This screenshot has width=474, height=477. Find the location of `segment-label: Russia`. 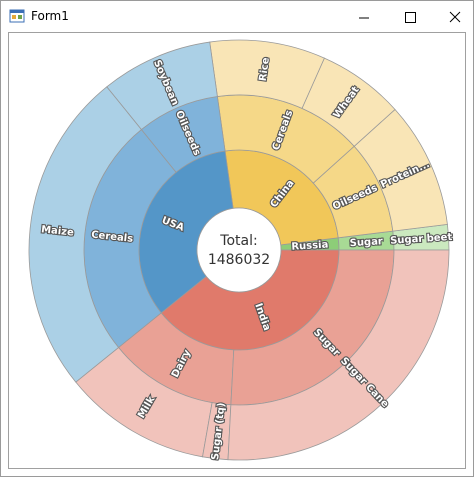

segment-label: Russia is located at coordinates (310, 246).